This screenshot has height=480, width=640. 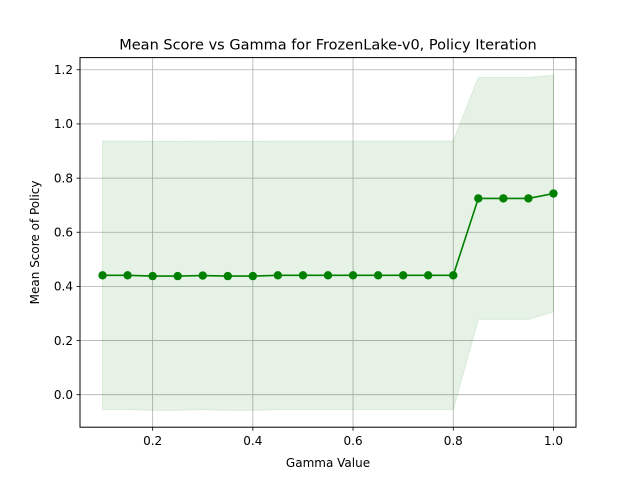 What do you see at coordinates (353, 441) in the screenshot?
I see `x-tick-label: 0.6` at bounding box center [353, 441].